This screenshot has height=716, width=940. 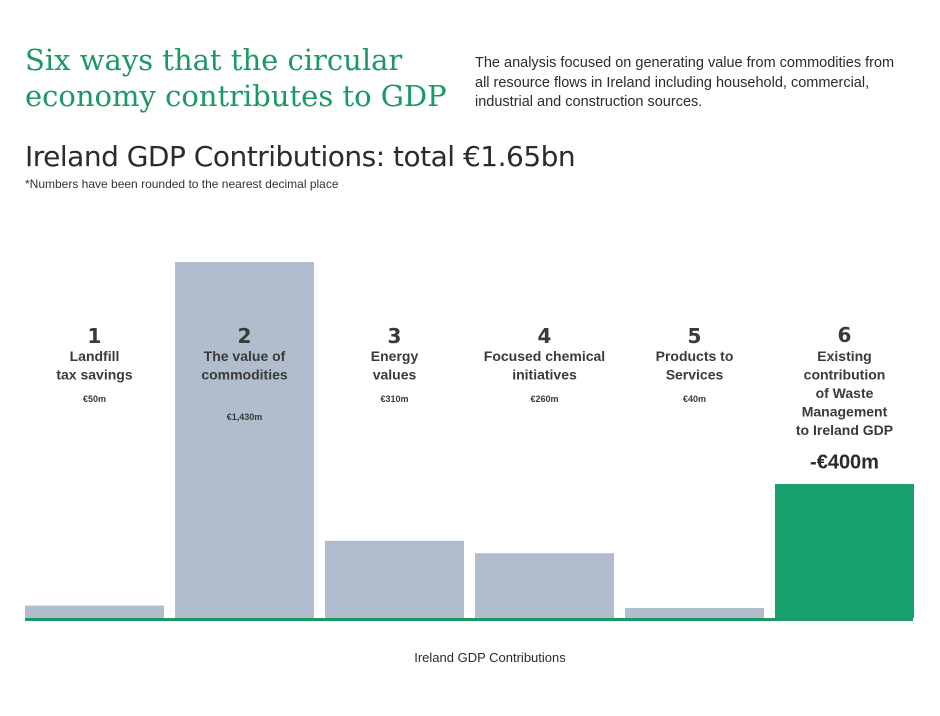 What do you see at coordinates (544, 375) in the screenshot?
I see `category-label: initiatives` at bounding box center [544, 375].